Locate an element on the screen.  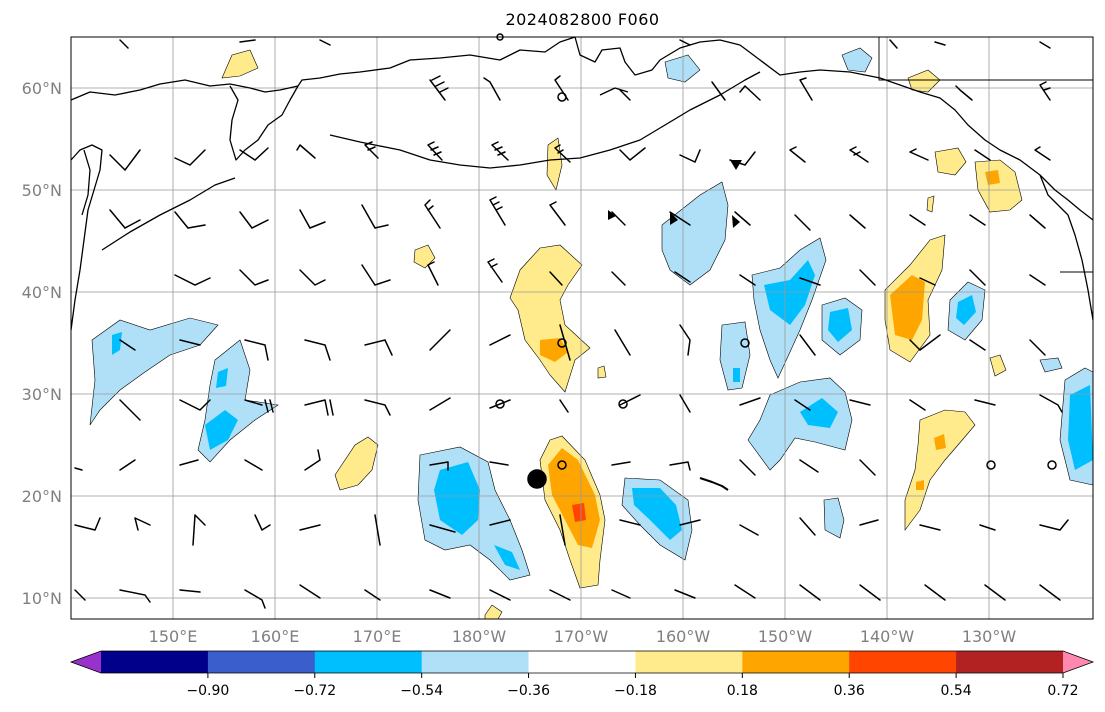
borders is located at coordinates (985, 155).